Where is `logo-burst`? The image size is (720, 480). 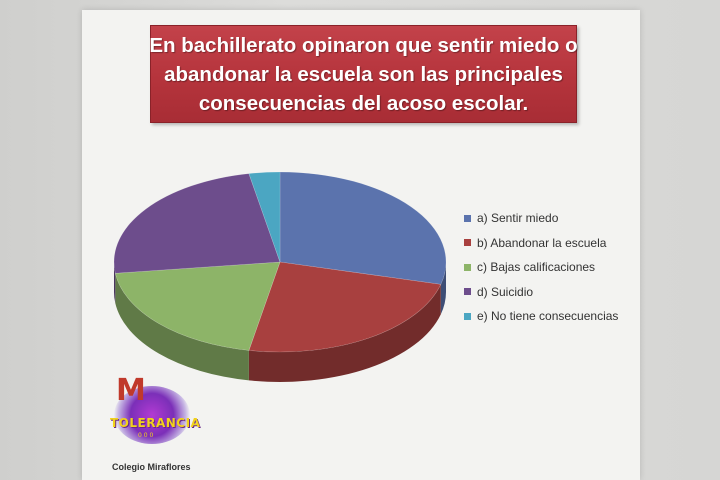
logo-burst is located at coordinates (152, 415).